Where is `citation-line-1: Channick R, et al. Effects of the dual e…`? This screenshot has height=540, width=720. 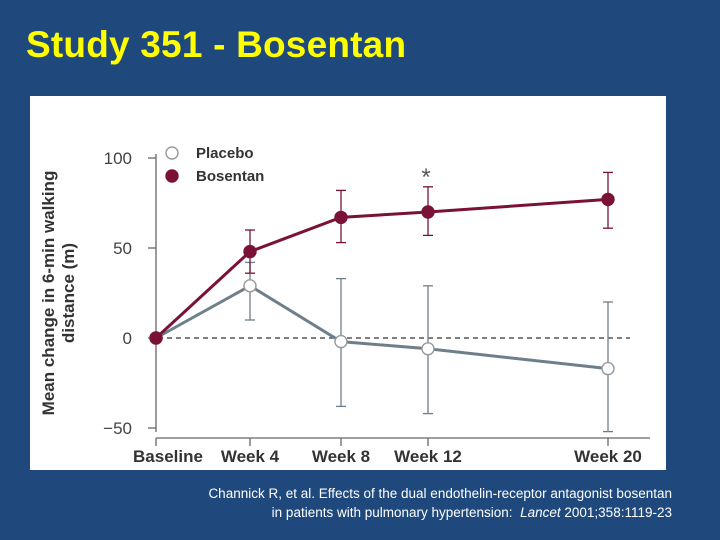
citation-line-1: Channick R, et al. Effects of the dual e… is located at coordinates (440, 493).